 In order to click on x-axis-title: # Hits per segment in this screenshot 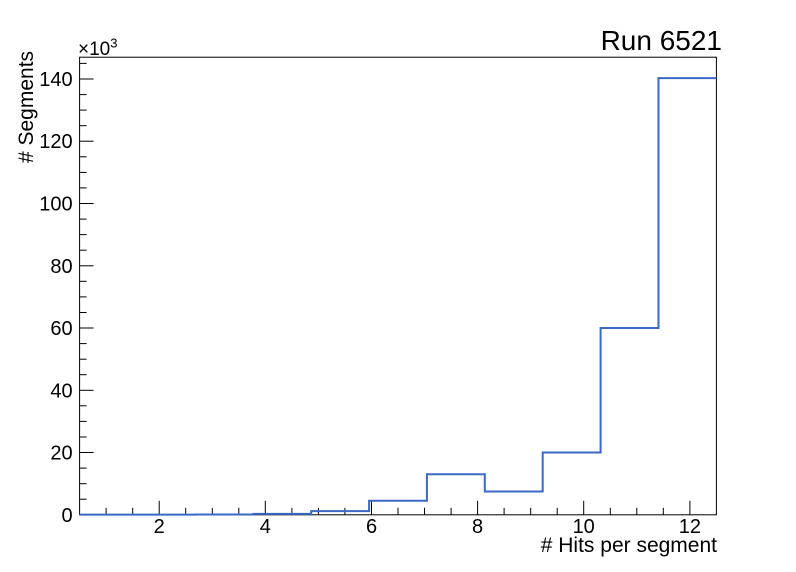, I will do `click(628, 545)`.